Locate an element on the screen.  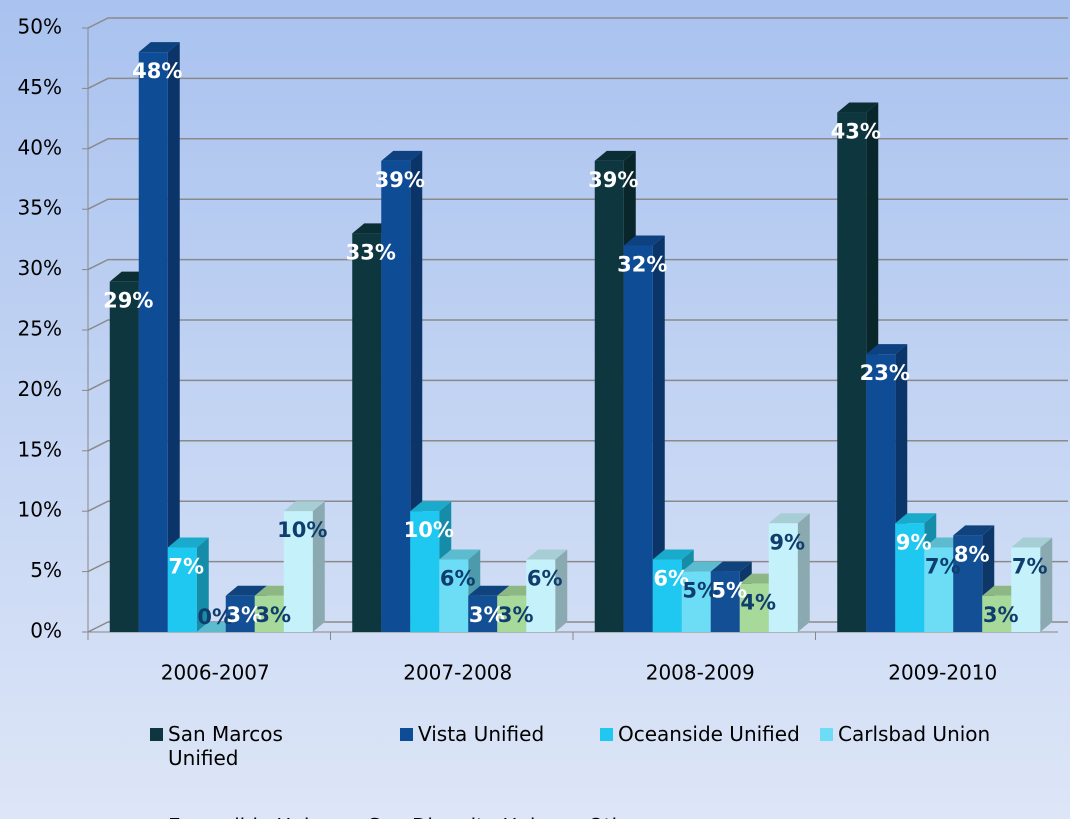
data-label: 4% is located at coordinates (758, 603).